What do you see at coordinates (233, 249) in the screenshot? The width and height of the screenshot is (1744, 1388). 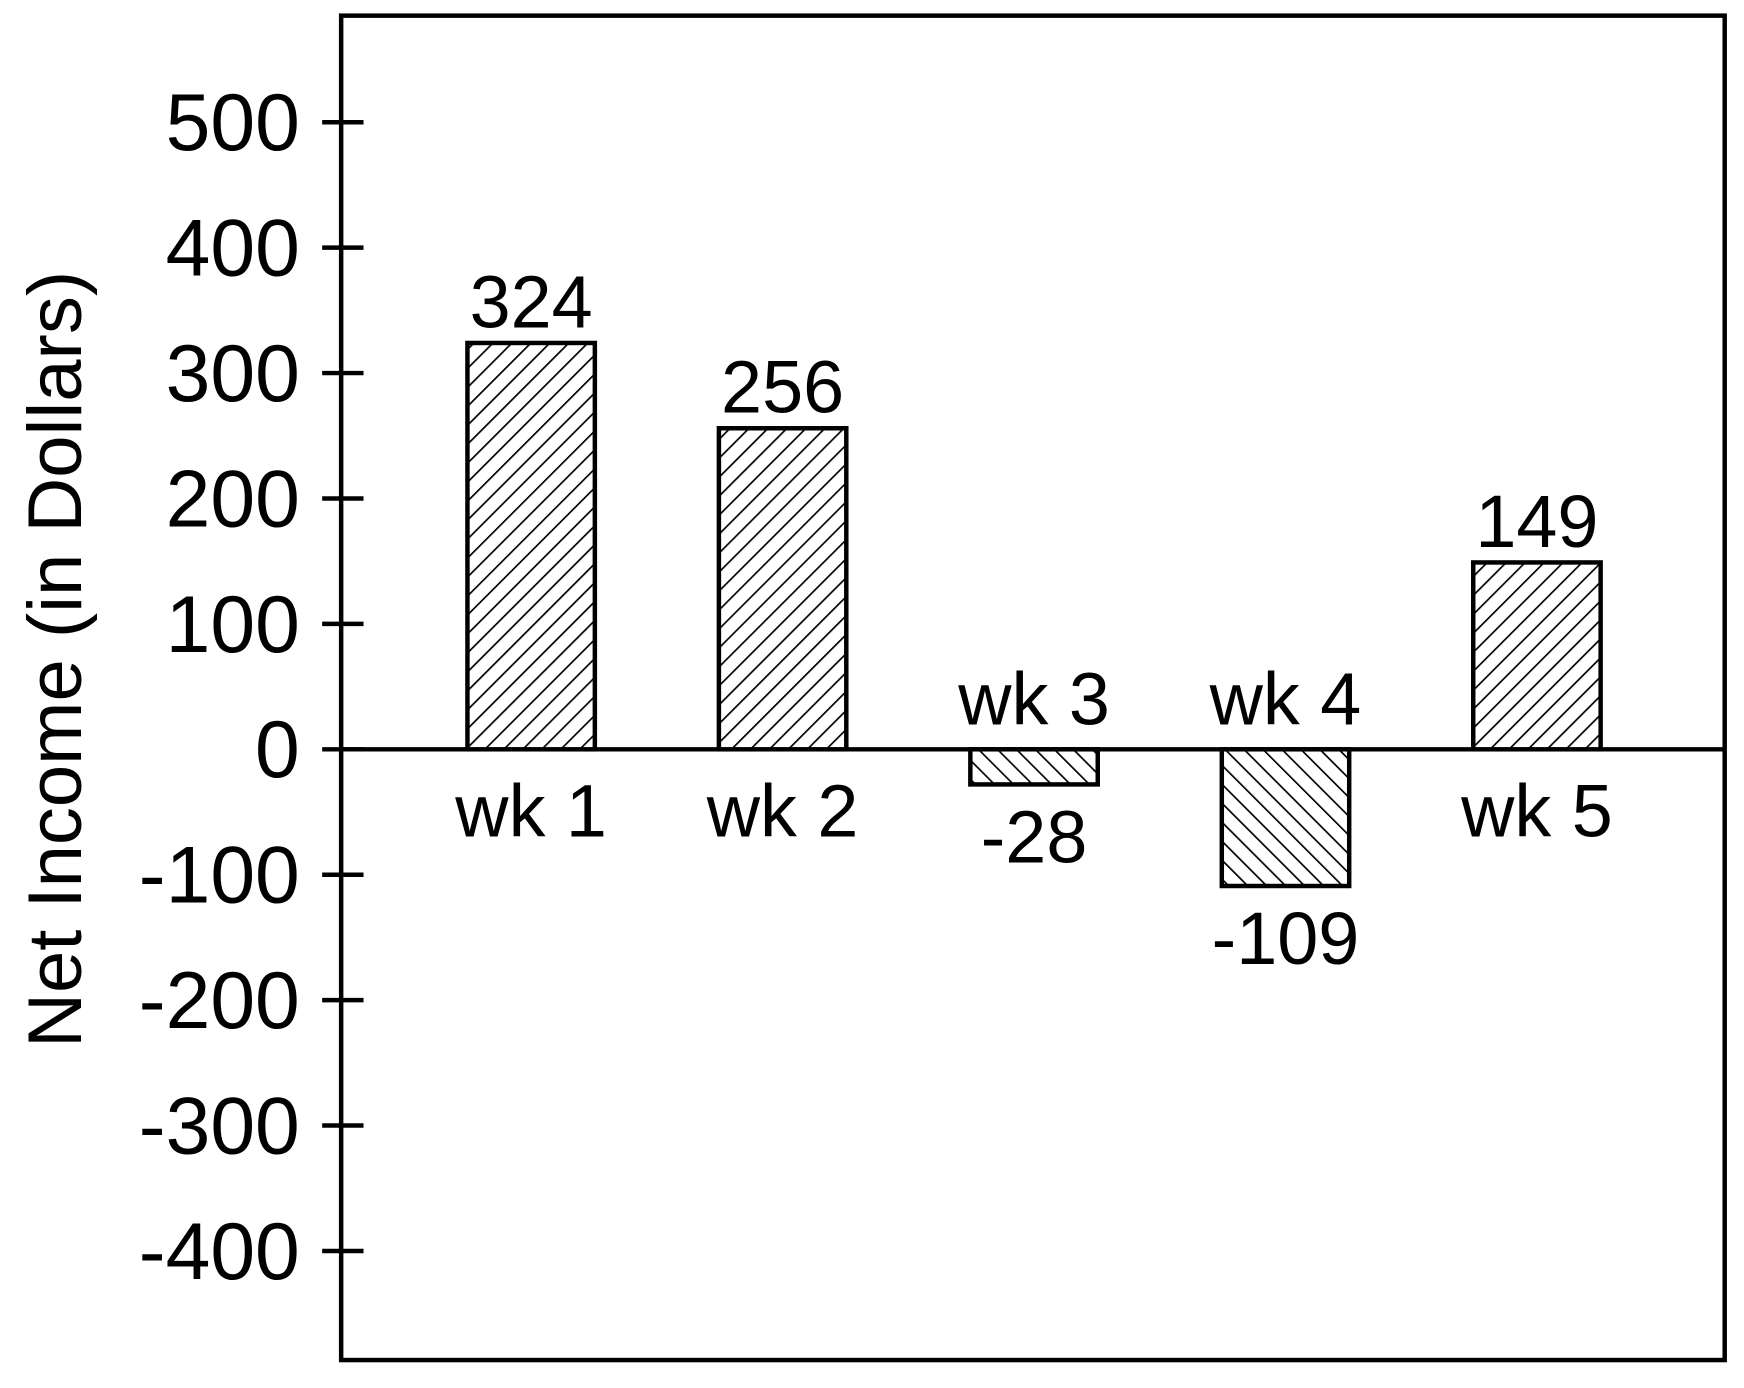 I see `y-tick-label: 400` at bounding box center [233, 249].